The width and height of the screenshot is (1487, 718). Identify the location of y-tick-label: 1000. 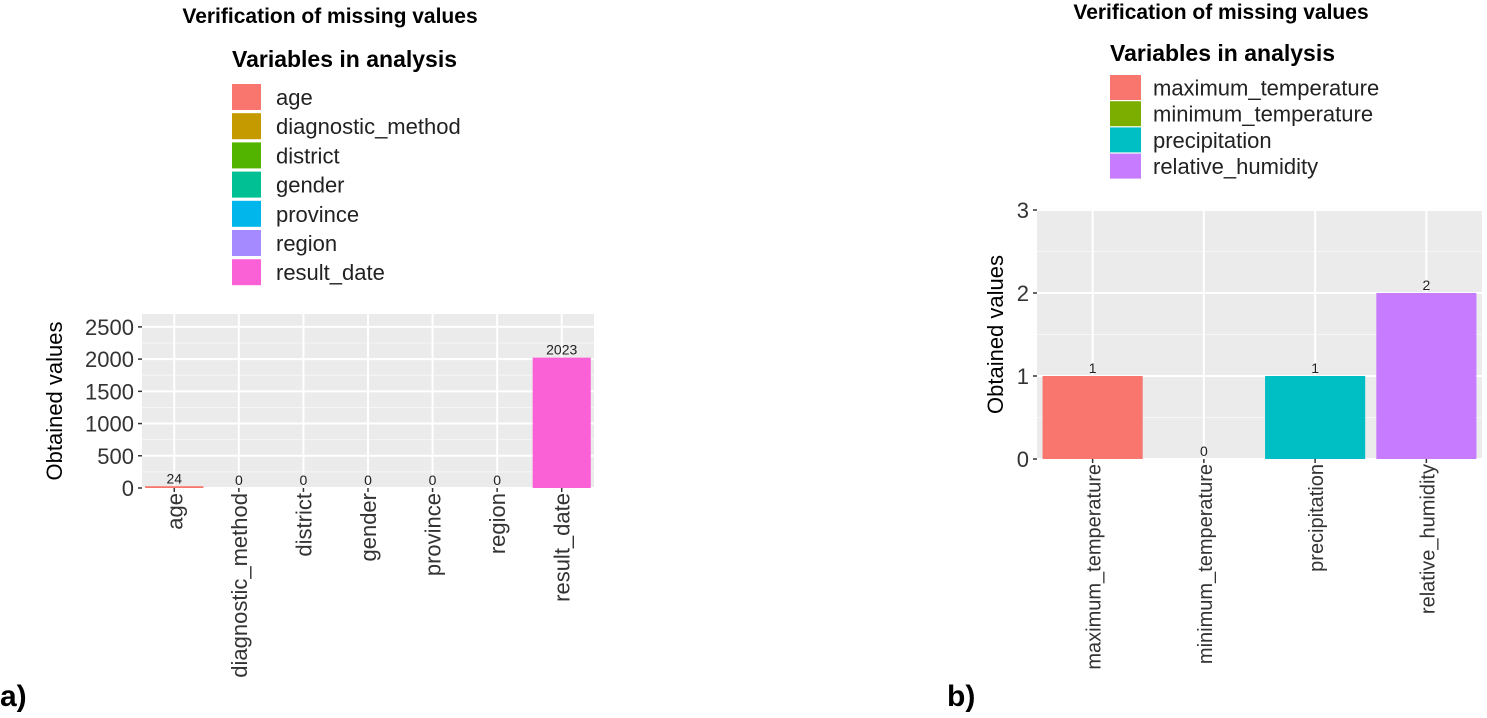
(109, 424).